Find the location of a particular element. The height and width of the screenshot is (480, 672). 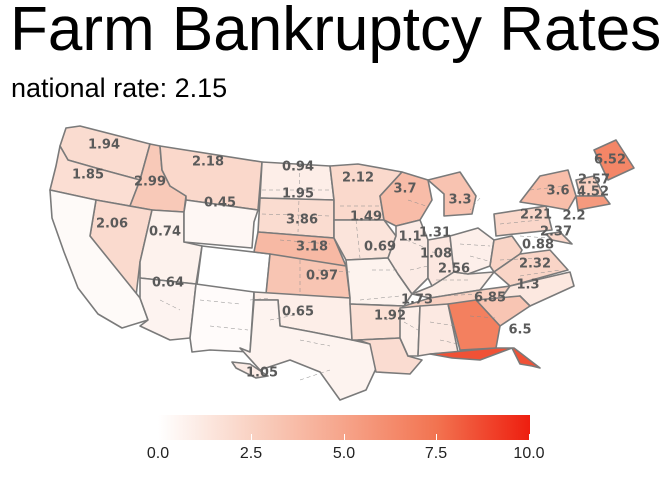

state-ga is located at coordinates (474, 325).